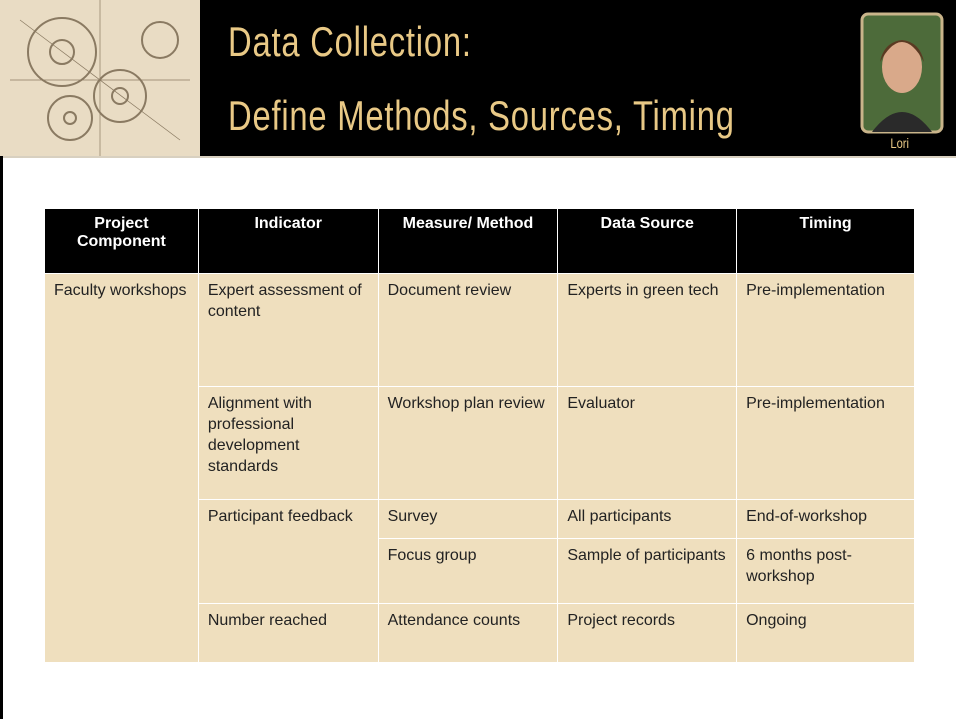 Image resolution: width=956 pixels, height=719 pixels. Describe the element at coordinates (647, 519) in the screenshot. I see `cell: All participants` at that location.